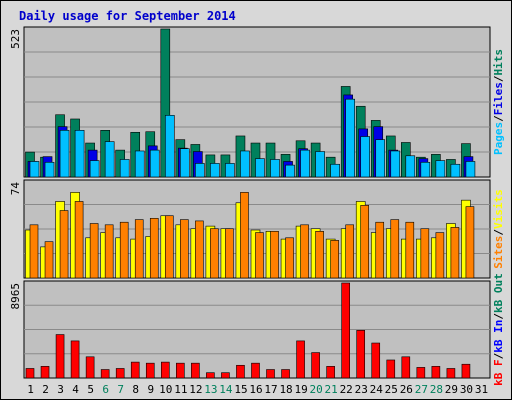  Describe the element at coordinates (45, 389) in the screenshot. I see `x-tick-label: 2` at that location.